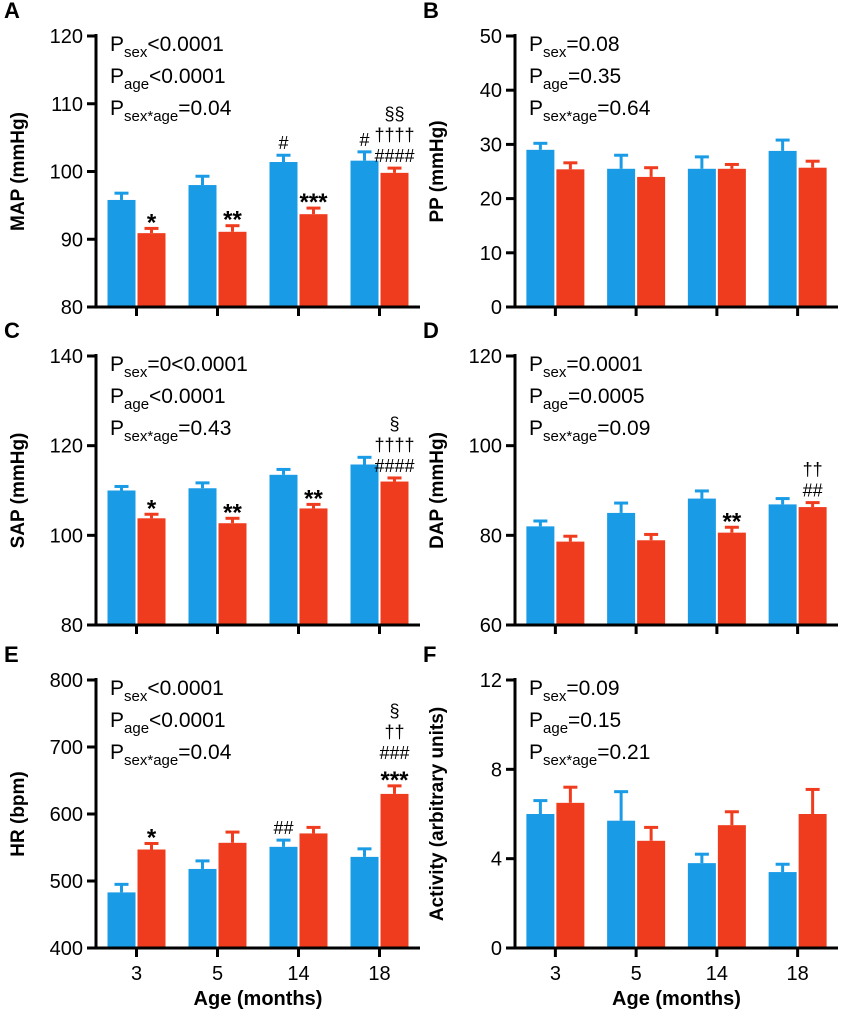 This screenshot has width=850, height=1018. I want to click on x-tick-label: 14, so click(298, 974).